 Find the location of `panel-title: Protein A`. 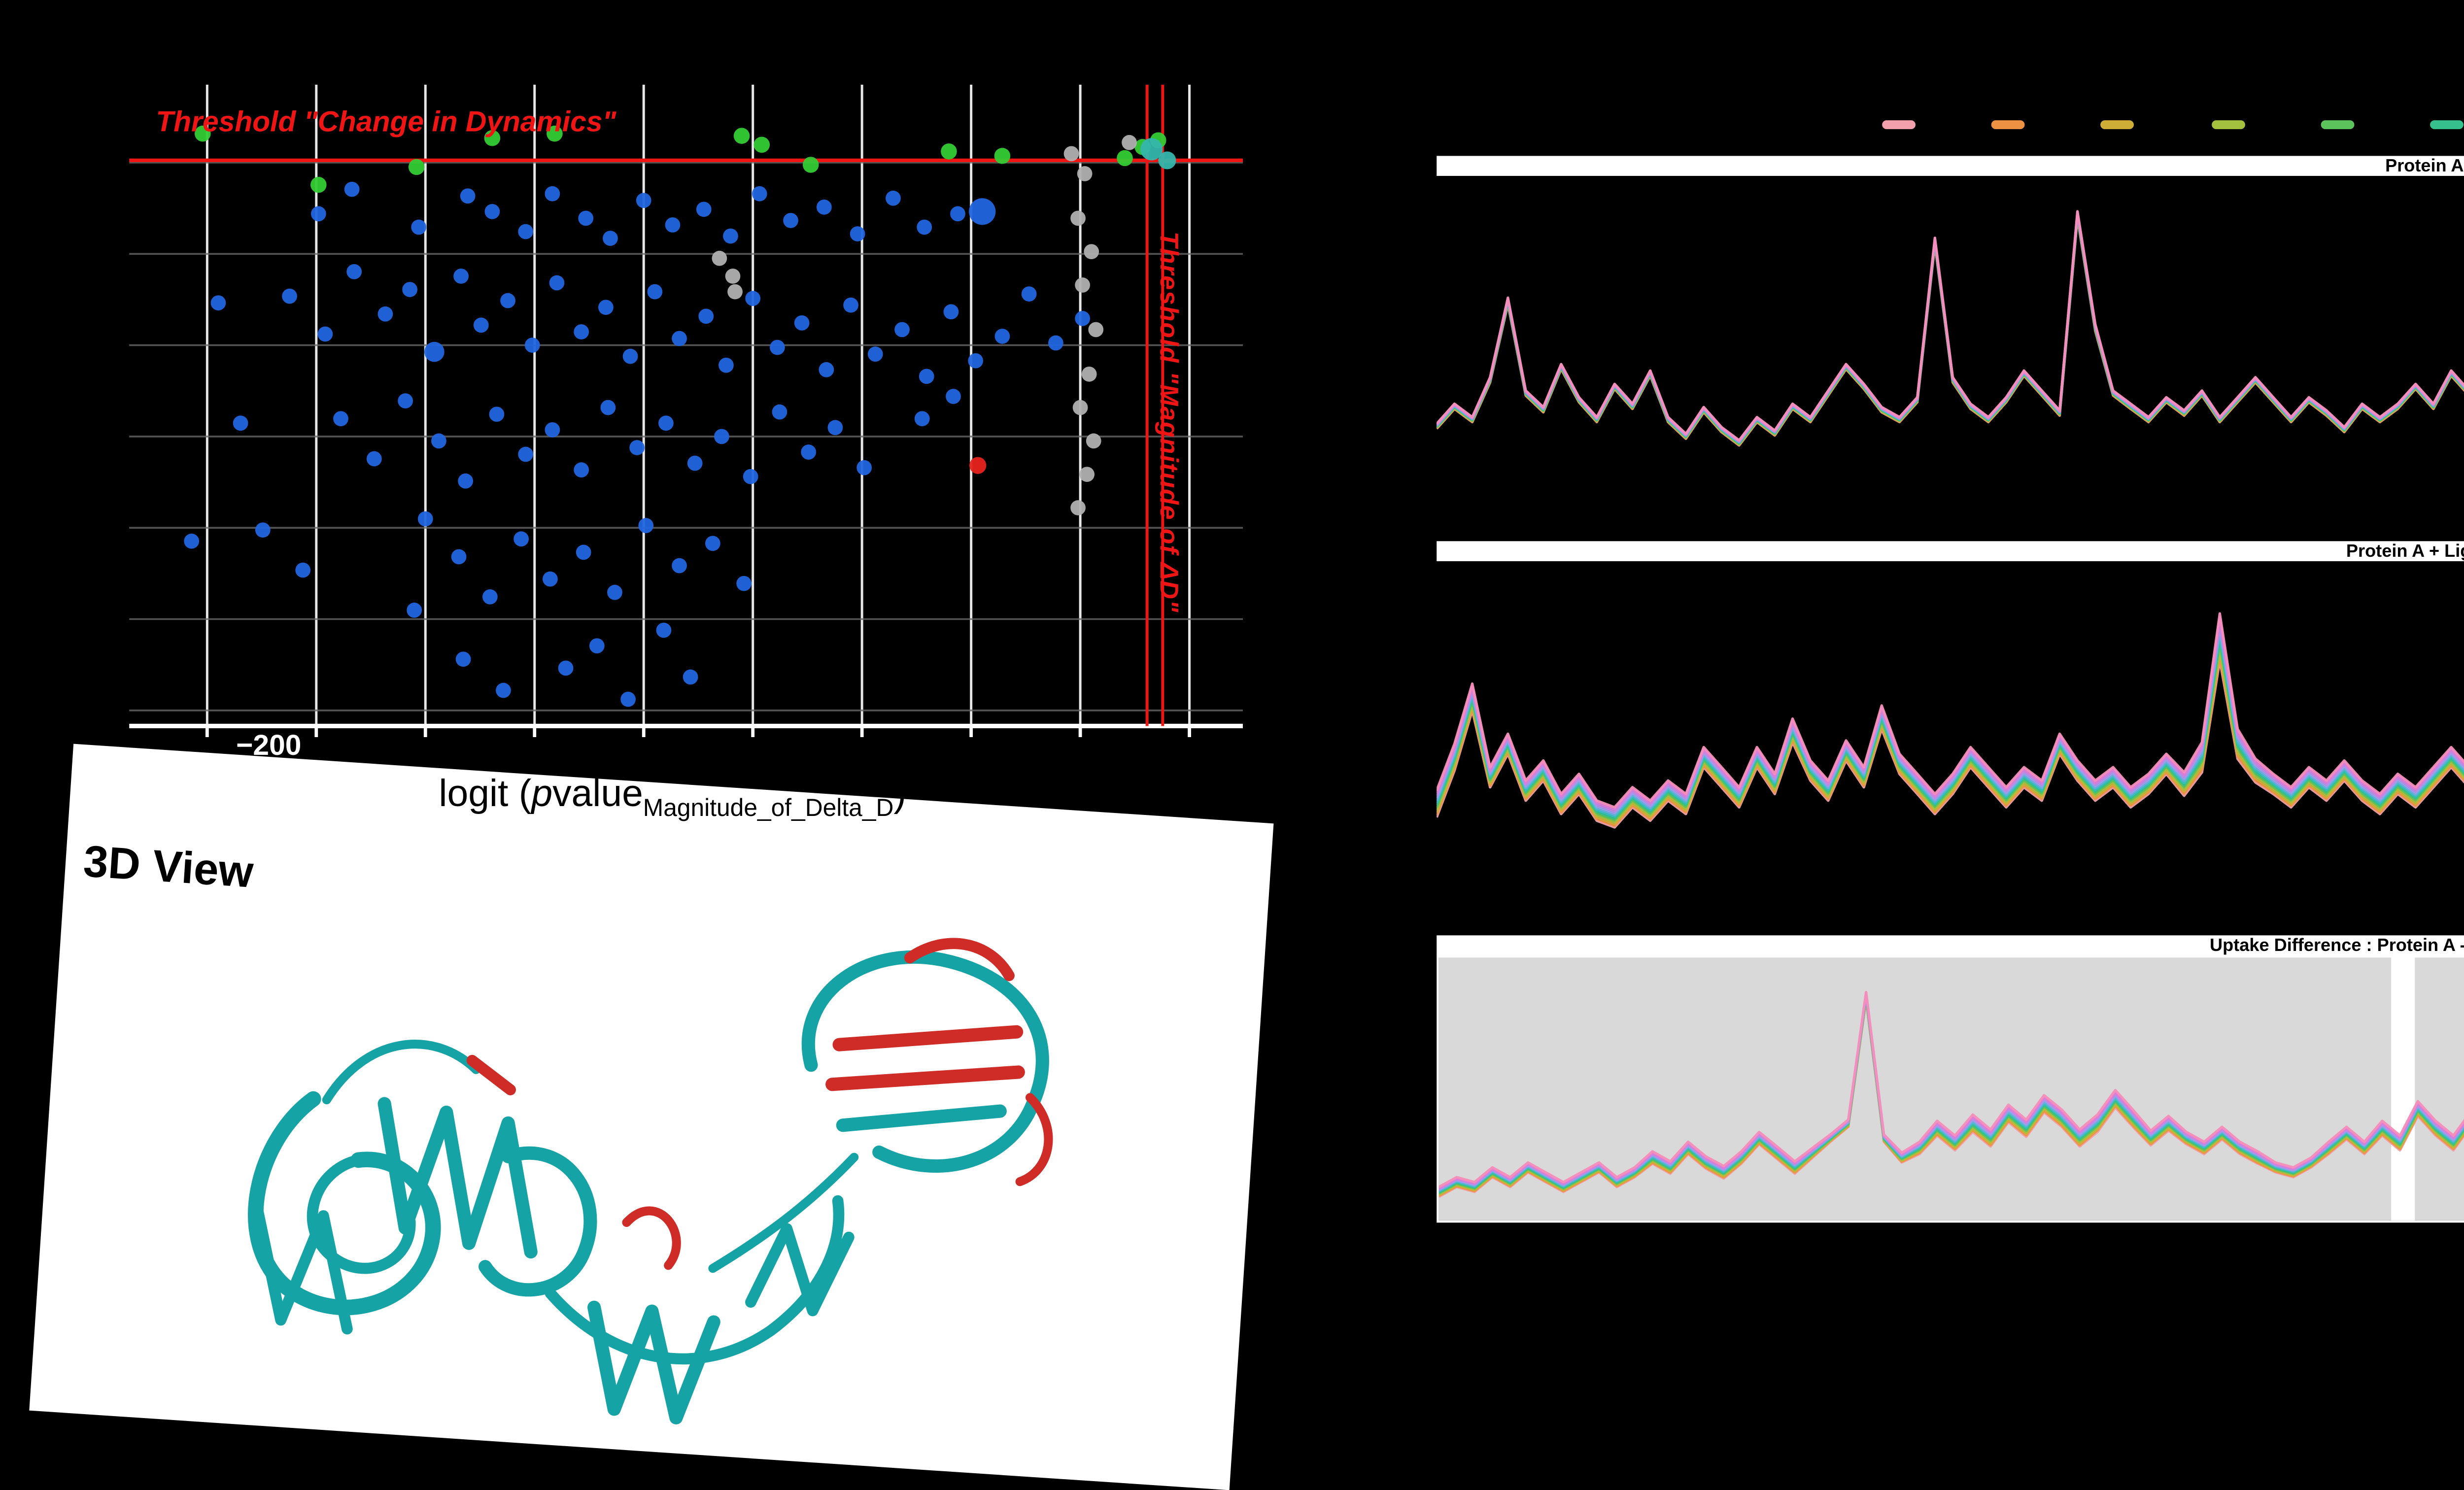

panel-title: Protein A is located at coordinates (2424, 166).